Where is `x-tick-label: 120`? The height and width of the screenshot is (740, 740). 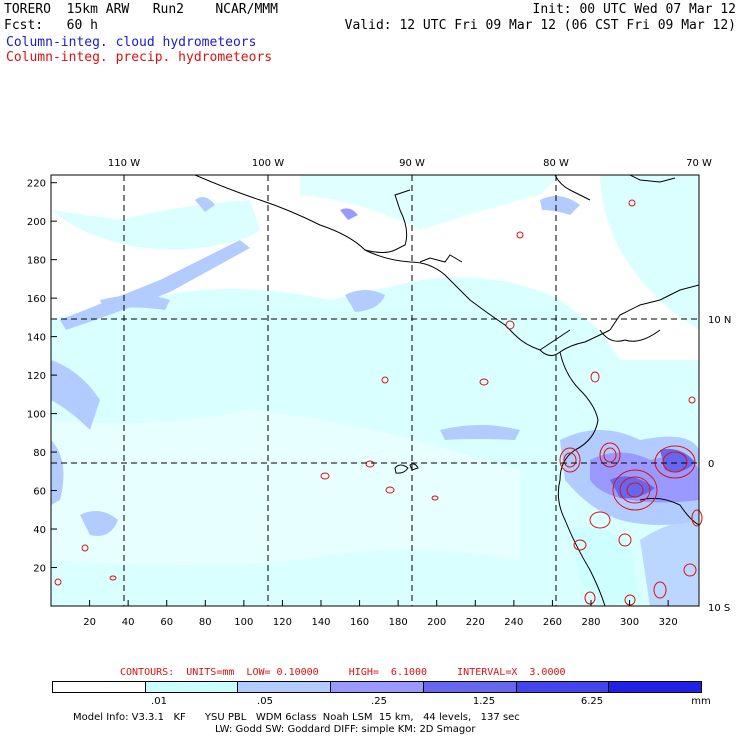
x-tick-label: 120 is located at coordinates (282, 622).